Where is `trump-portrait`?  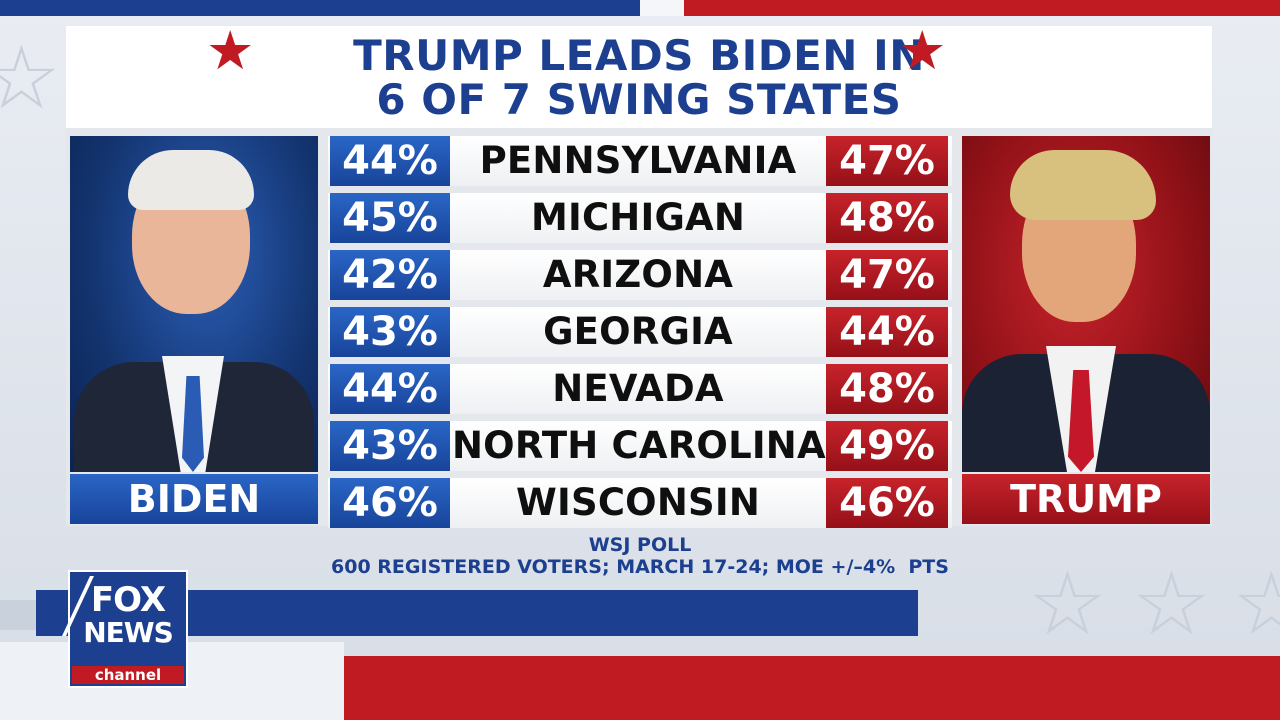
trump-portrait is located at coordinates (1086, 304).